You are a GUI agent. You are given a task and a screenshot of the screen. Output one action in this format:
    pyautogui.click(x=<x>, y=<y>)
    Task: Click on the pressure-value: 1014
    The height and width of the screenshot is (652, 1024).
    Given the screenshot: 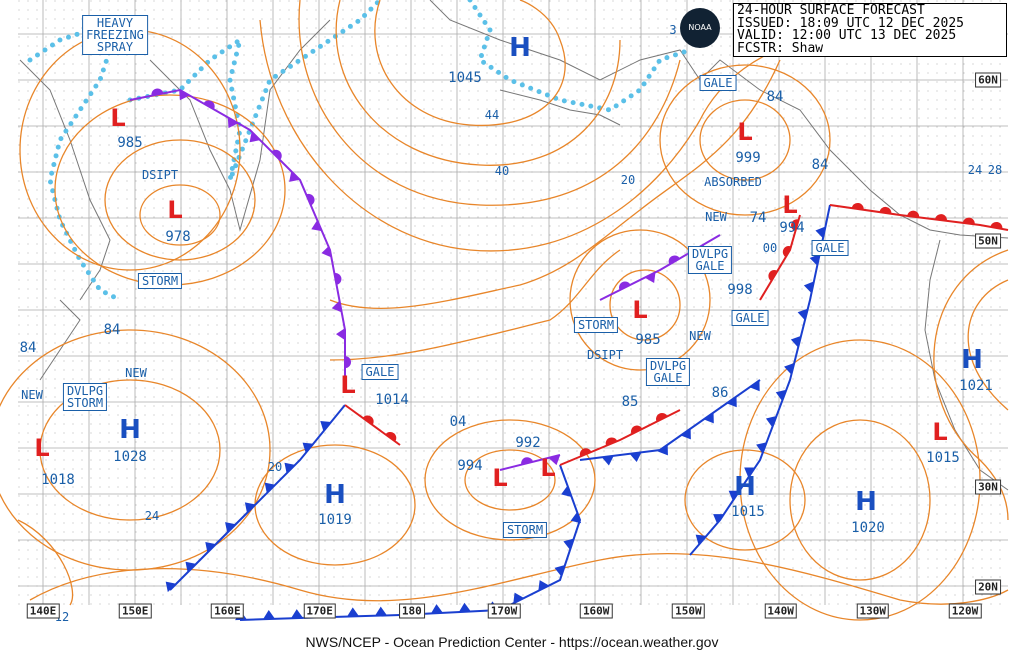 What is the action you would take?
    pyautogui.click(x=392, y=400)
    